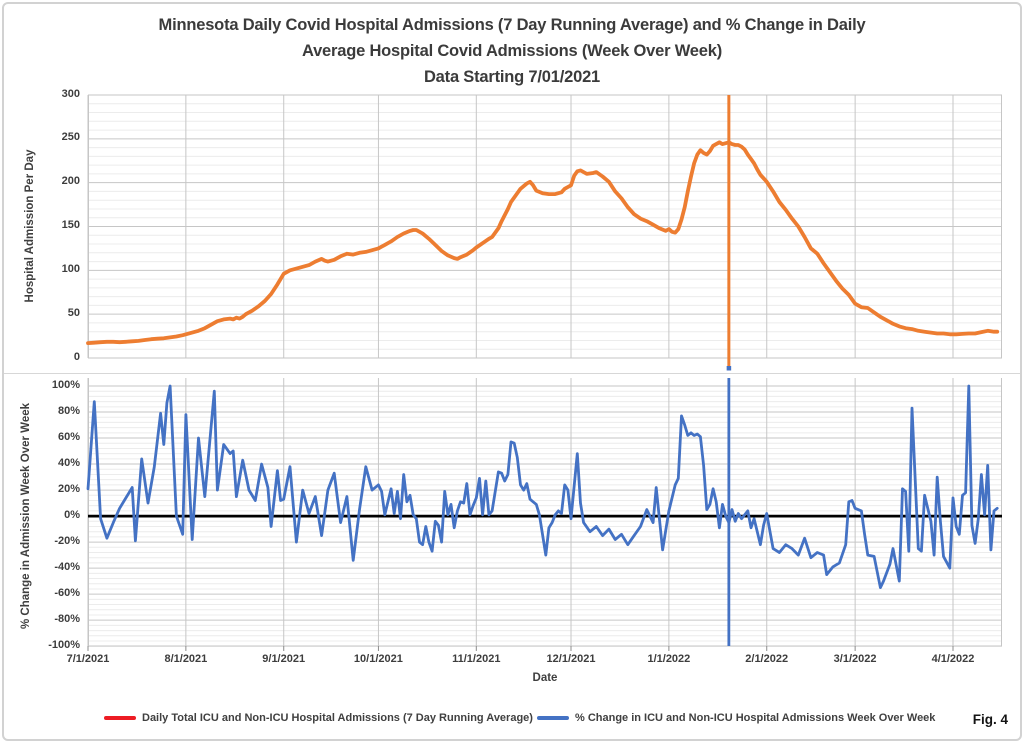  Describe the element at coordinates (186, 659) in the screenshot. I see `x-tick-label: 8/1/2021` at that location.